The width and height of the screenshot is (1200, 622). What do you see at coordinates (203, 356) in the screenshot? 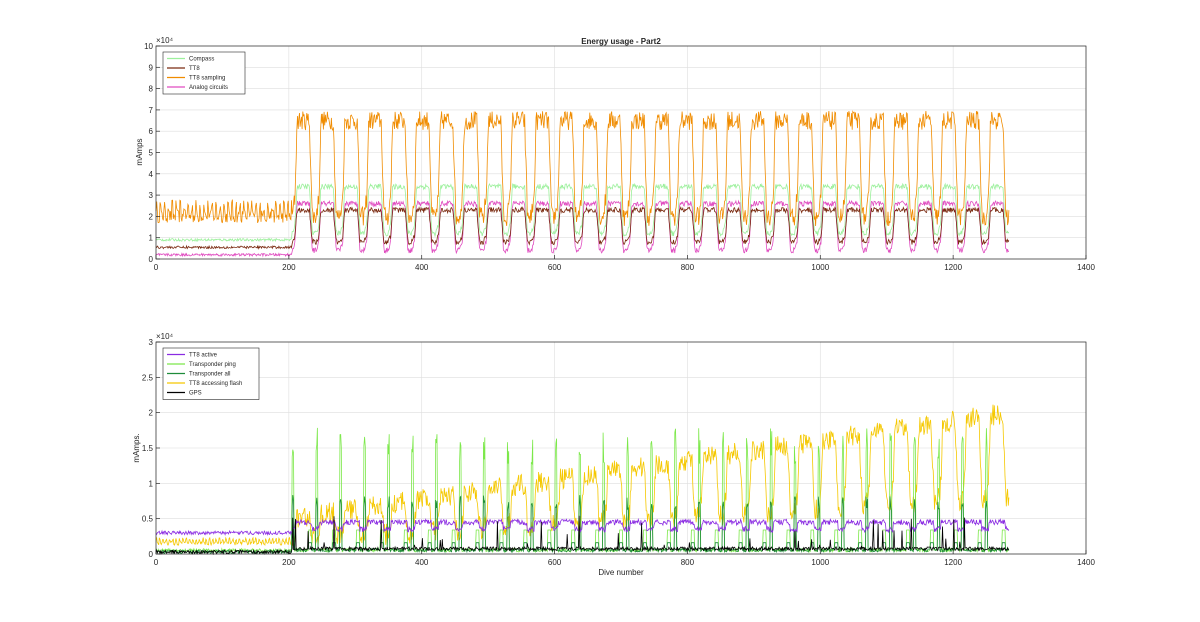
I see `legend-entry: TT8 active` at bounding box center [203, 356].